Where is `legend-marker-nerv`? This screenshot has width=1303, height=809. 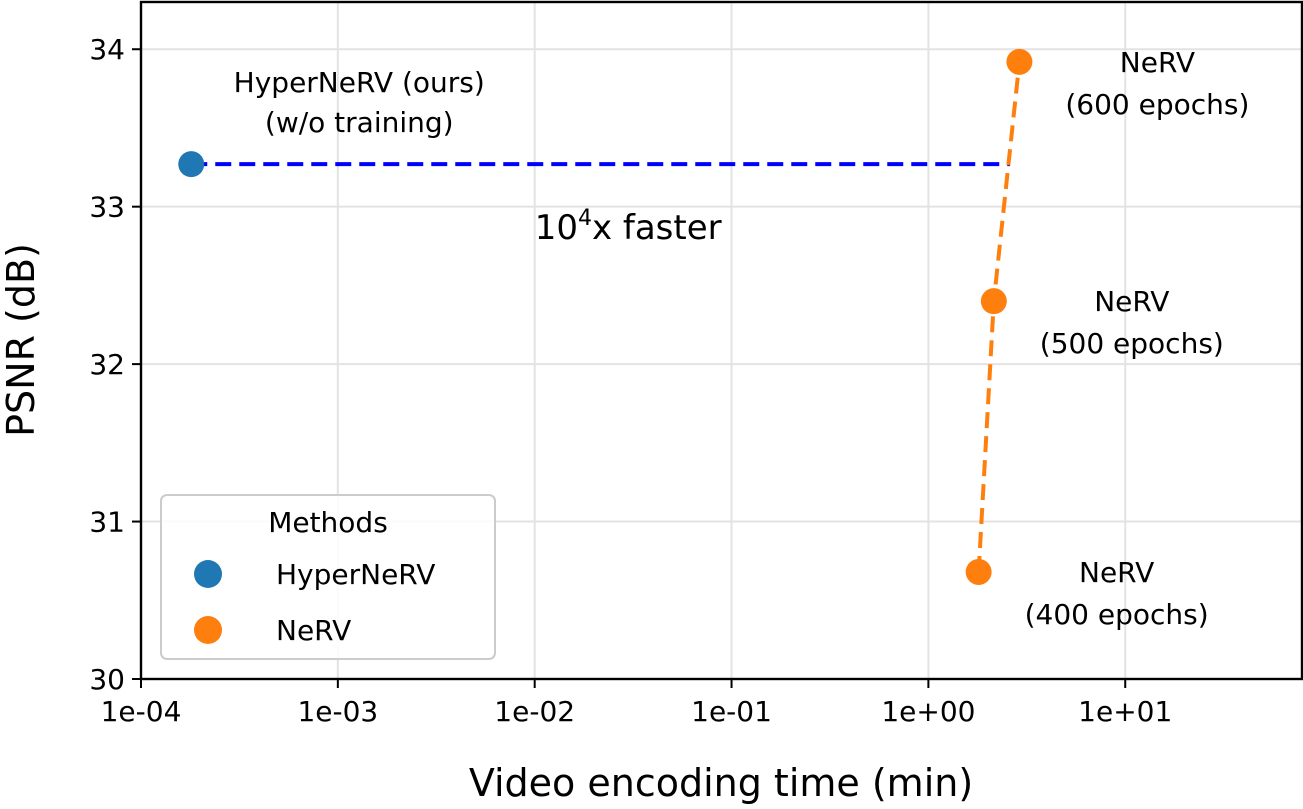 legend-marker-nerv is located at coordinates (208, 630).